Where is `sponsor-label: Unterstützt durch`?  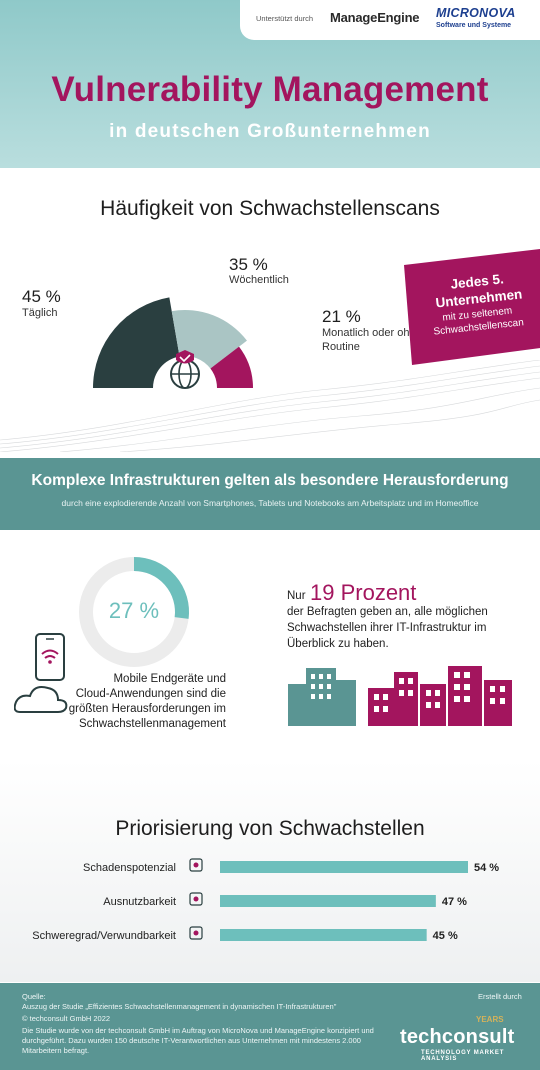 sponsor-label: Unterstützt durch is located at coordinates (285, 18).